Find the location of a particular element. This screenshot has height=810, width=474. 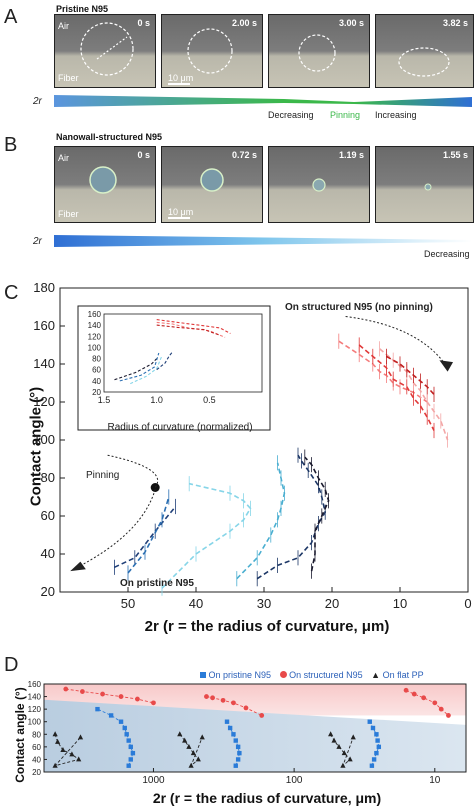

panel-d-xlabel: 2r (r = the radius of curvature, μm) is located at coordinates (267, 798).